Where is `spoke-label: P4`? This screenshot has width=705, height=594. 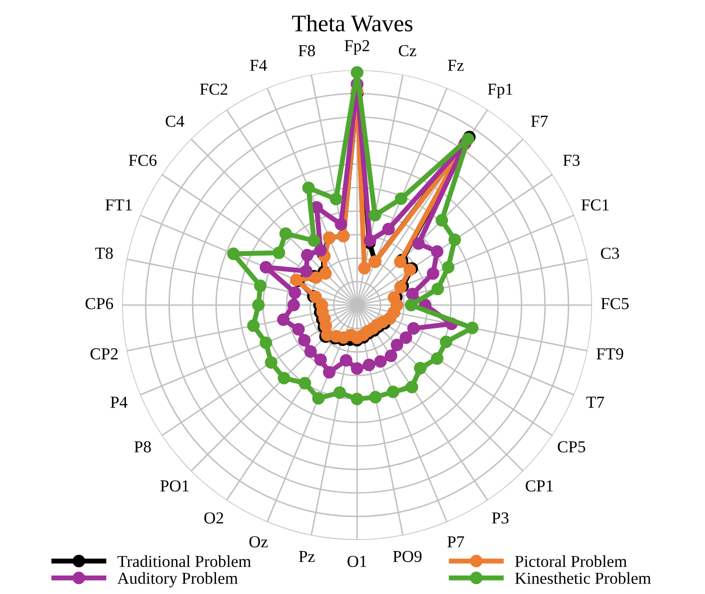
spoke-label: P4 is located at coordinates (119, 402).